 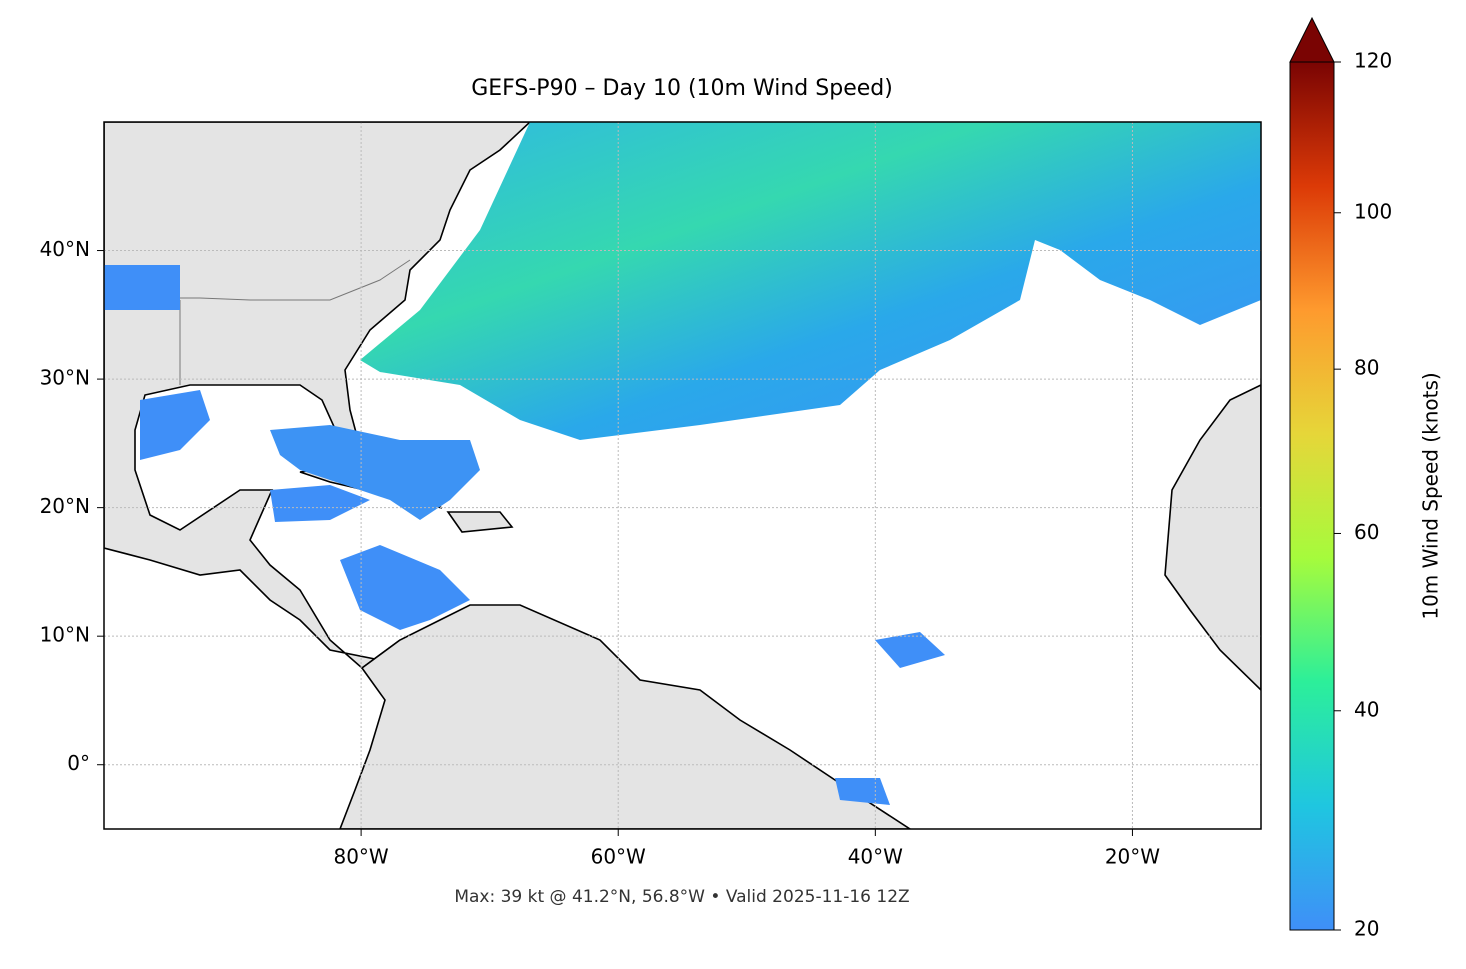 I want to click on chart-title: GEFS-P90 – Day 10 (10m Wind Speed), so click(x=682, y=88).